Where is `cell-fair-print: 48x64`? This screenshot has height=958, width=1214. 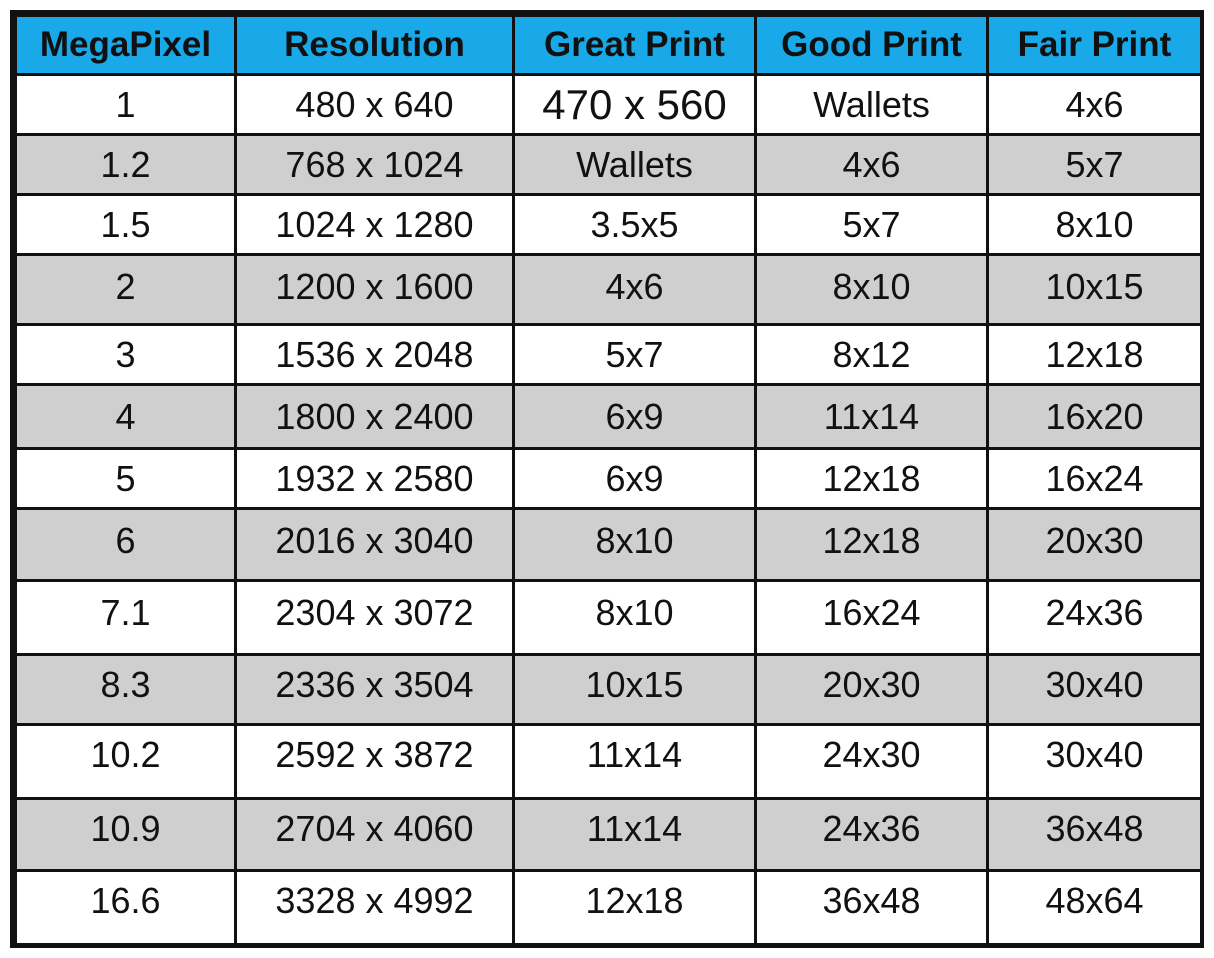 cell-fair-print: 48x64 is located at coordinates (1094, 907).